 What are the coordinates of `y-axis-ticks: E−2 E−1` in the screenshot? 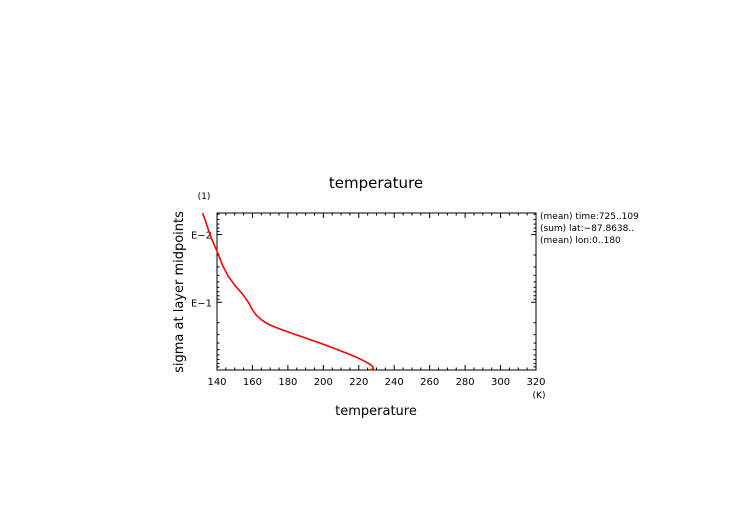 It's located at (363, 290).